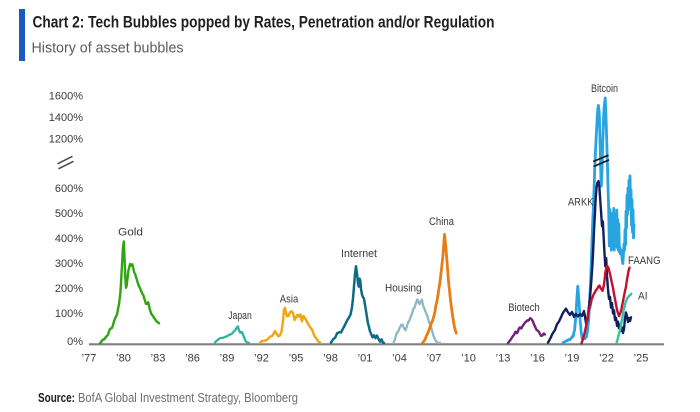  I want to click on svg-text: Internet, so click(359, 254).